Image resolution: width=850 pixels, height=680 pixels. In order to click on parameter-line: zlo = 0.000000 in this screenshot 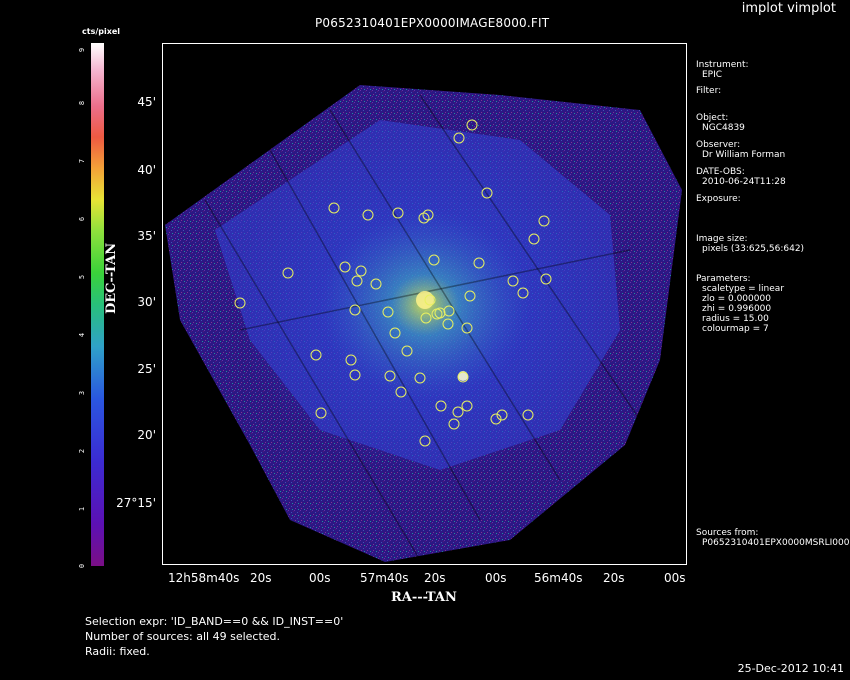, I will do `click(736, 299)`.